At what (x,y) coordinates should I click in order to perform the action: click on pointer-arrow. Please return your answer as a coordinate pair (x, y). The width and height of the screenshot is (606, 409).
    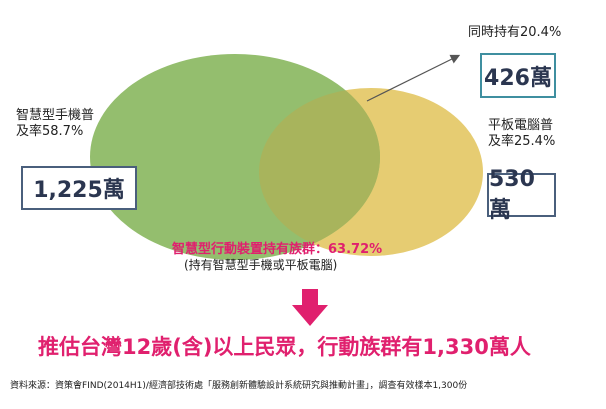
    Looking at the image, I should click on (413, 78).